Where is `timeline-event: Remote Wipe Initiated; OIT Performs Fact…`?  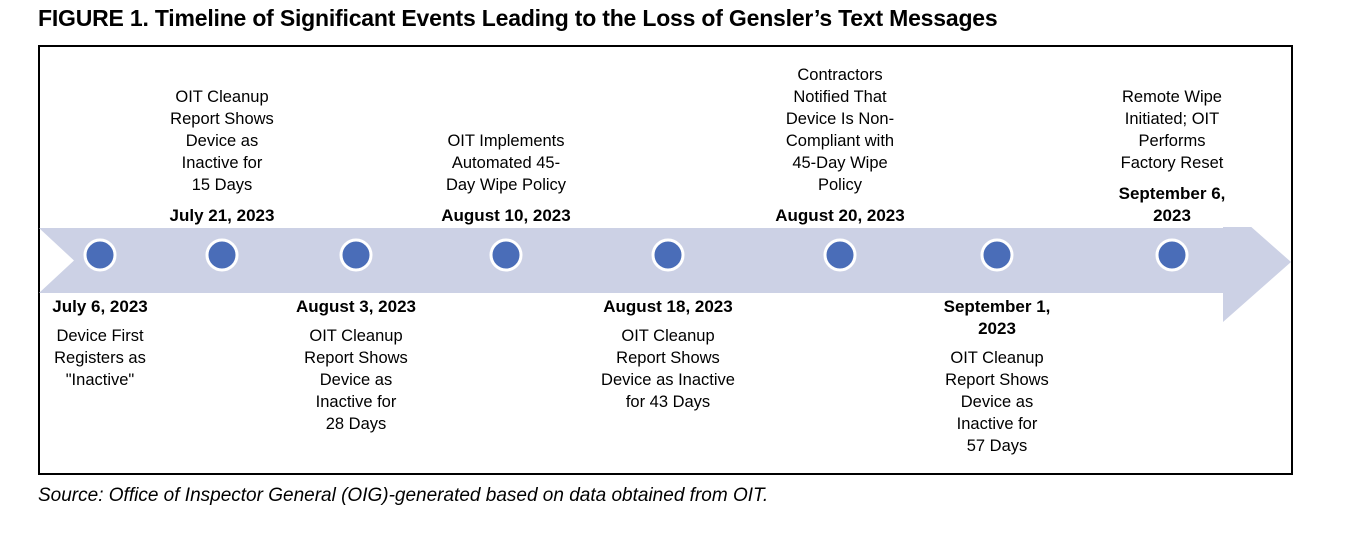 timeline-event: Remote Wipe Initiated; OIT Performs Fact… is located at coordinates (1172, 156).